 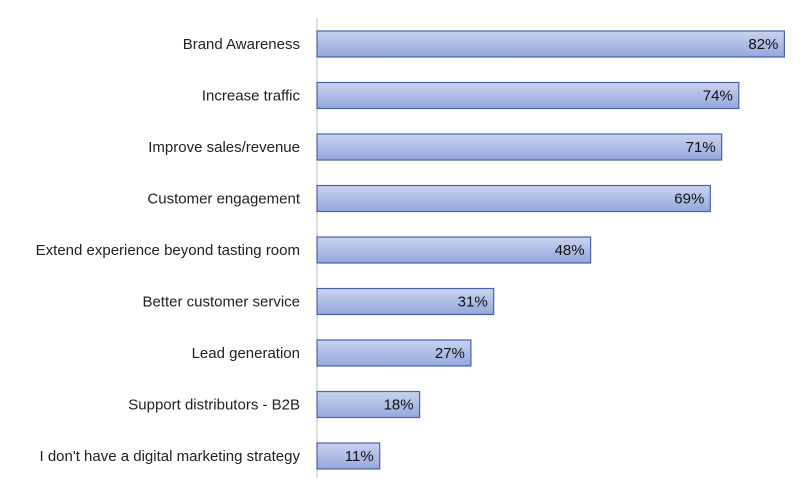 What do you see at coordinates (214, 405) in the screenshot?
I see `category-label-7: Support distributors - B2B` at bounding box center [214, 405].